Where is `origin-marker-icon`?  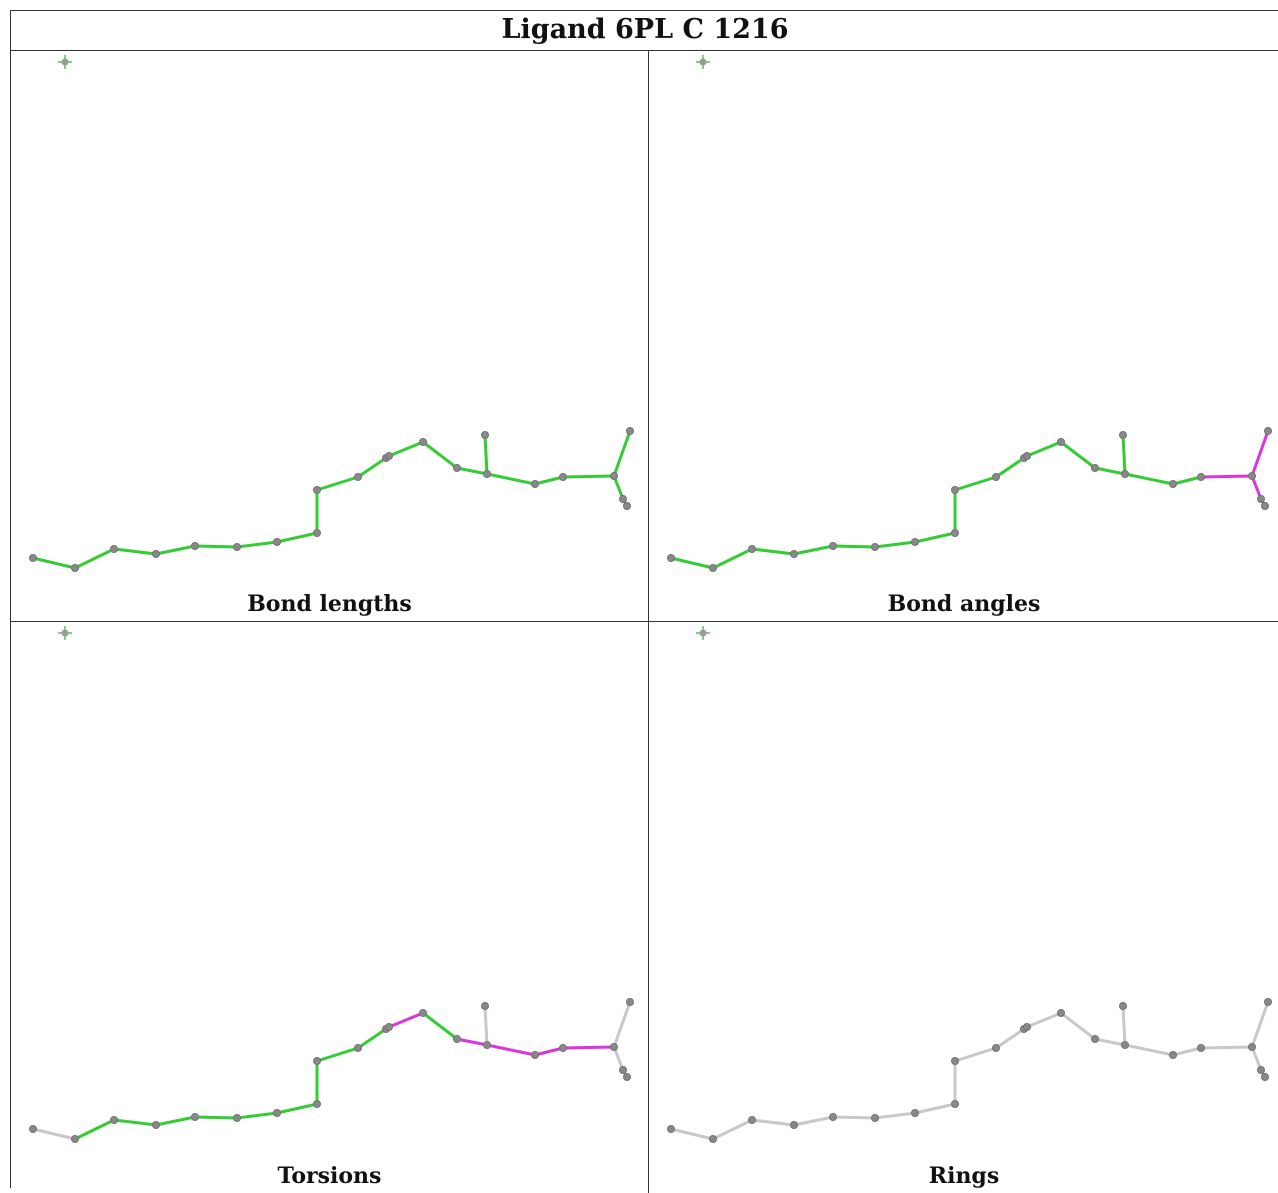 origin-marker-icon is located at coordinates (703, 633).